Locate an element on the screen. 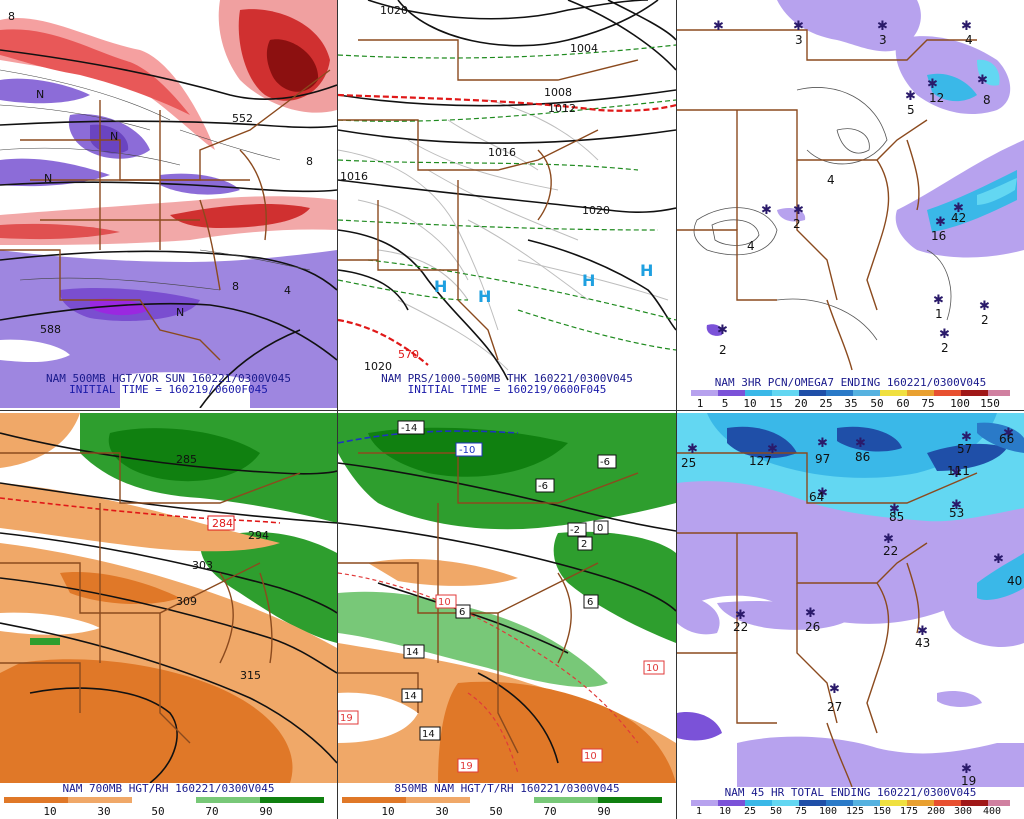 The image size is (1024, 819). precip-total-value: 40 is located at coordinates (1014, 581).